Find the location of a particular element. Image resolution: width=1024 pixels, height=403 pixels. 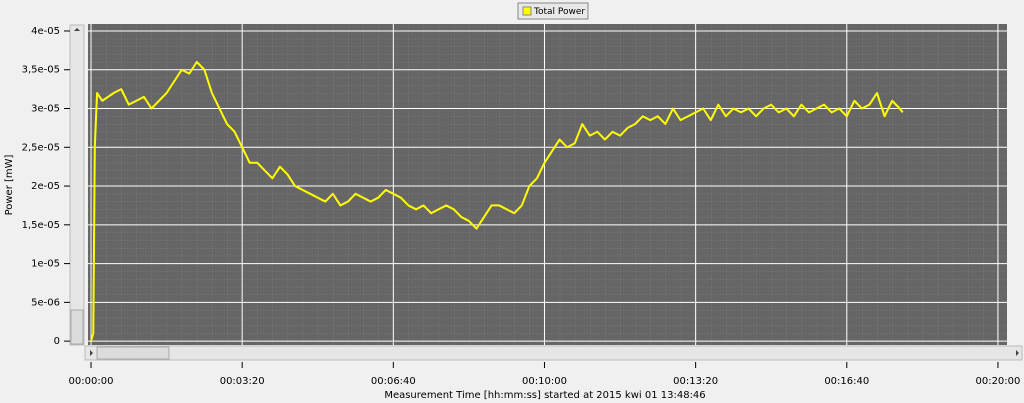

y-tick-label: 4e-05 is located at coordinates (45, 31).